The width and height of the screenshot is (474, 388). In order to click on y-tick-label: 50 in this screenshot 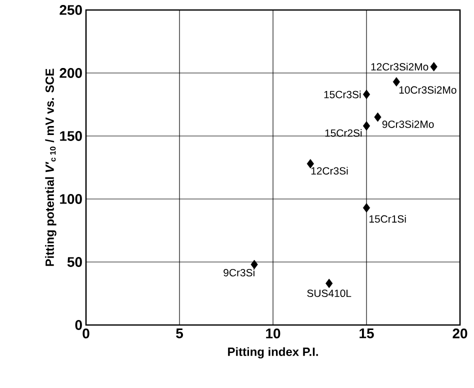, I will do `click(74, 262)`.